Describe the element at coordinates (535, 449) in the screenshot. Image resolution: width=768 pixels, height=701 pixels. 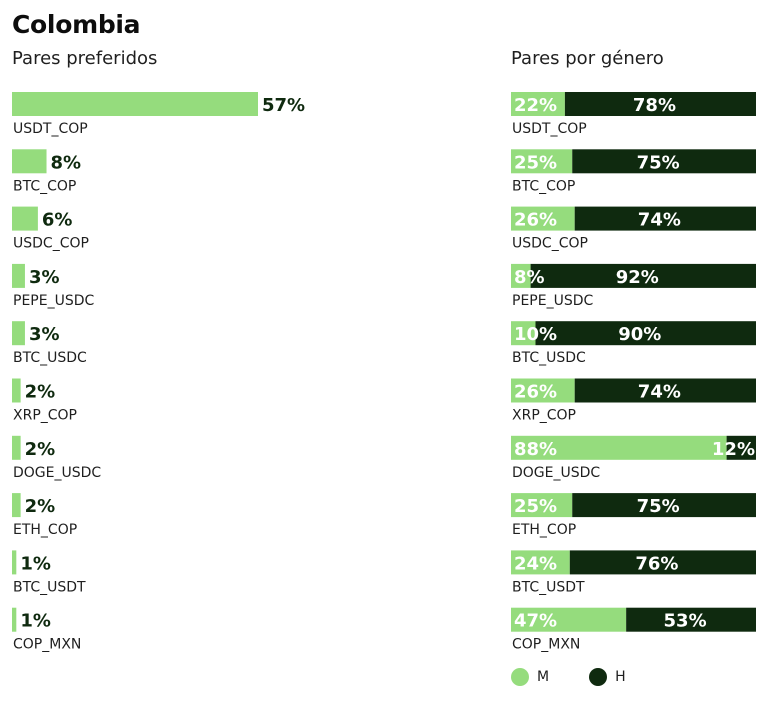
I see `genero-value-label-m: 88%` at that location.